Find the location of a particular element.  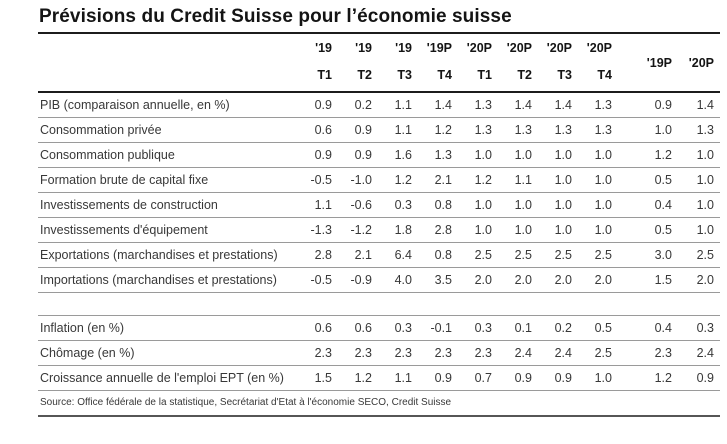

year-label: '19 is located at coordinates (403, 48).